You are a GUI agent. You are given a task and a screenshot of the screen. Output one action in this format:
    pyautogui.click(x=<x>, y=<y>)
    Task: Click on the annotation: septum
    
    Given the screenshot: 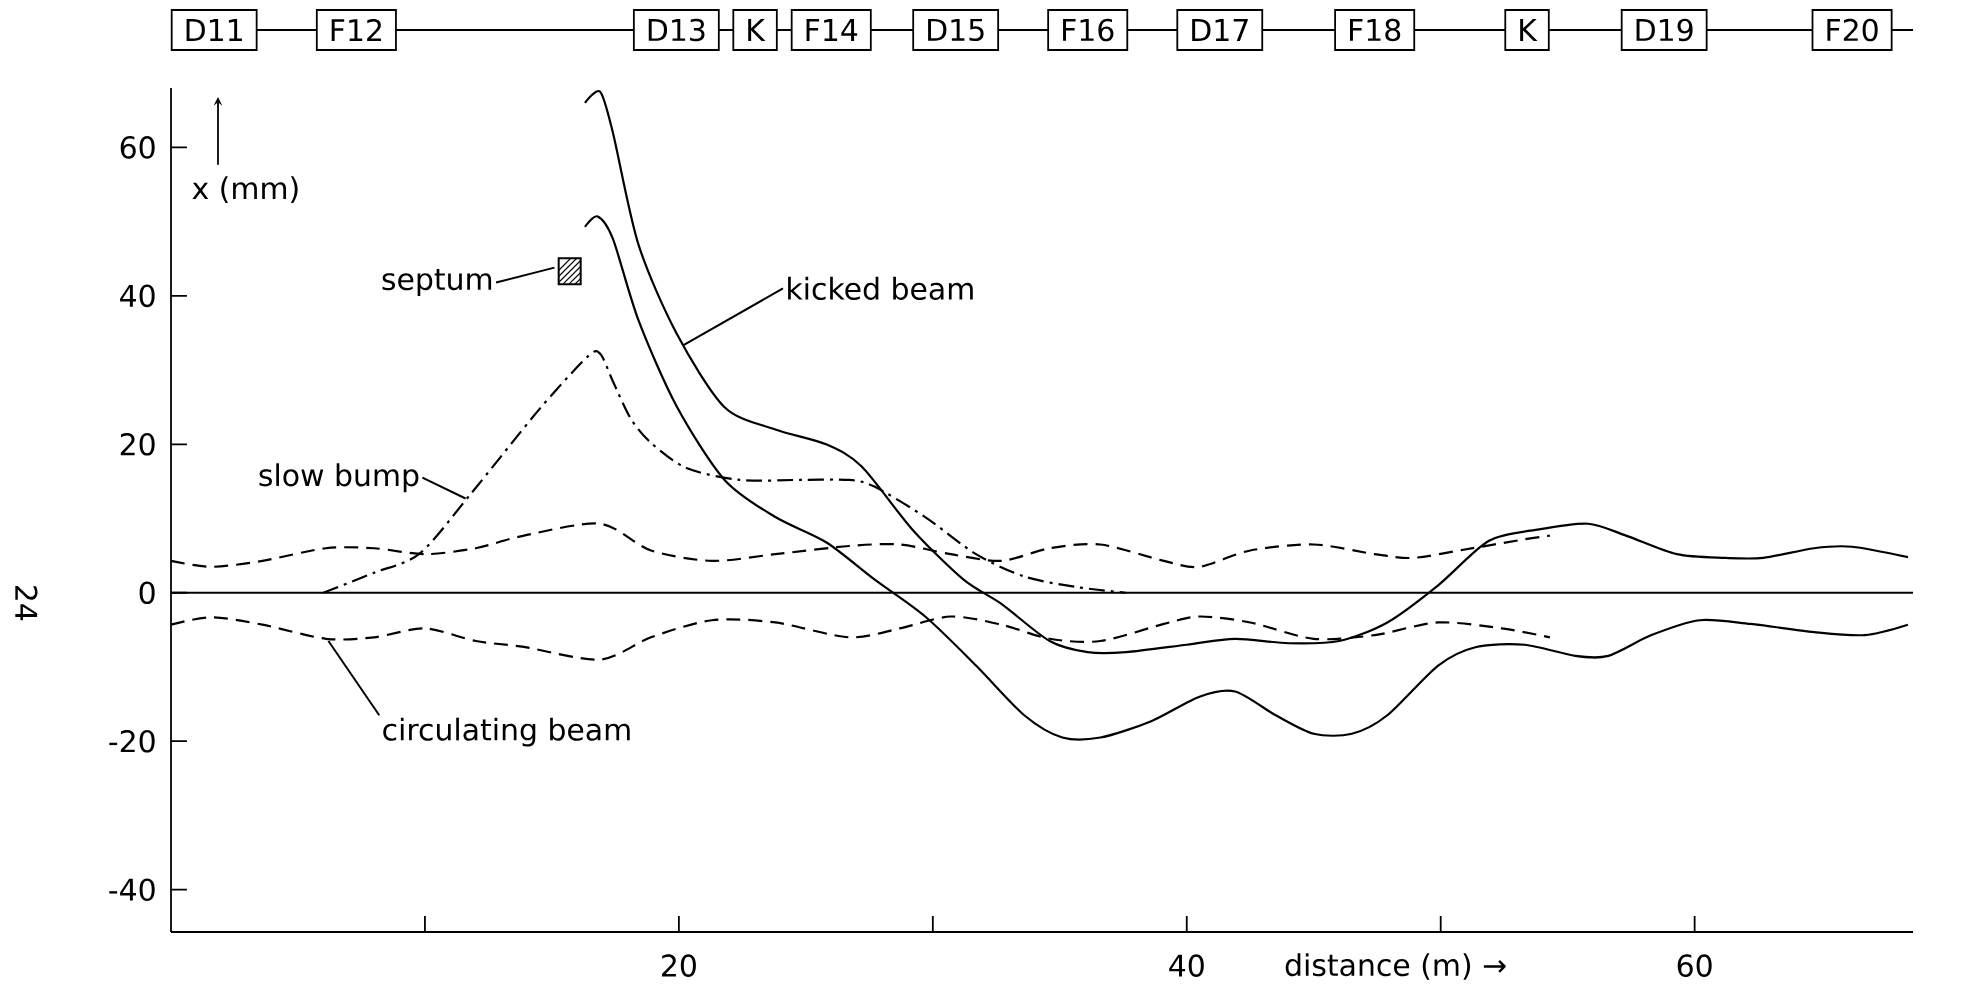 What is the action you would take?
    pyautogui.click(x=437, y=282)
    